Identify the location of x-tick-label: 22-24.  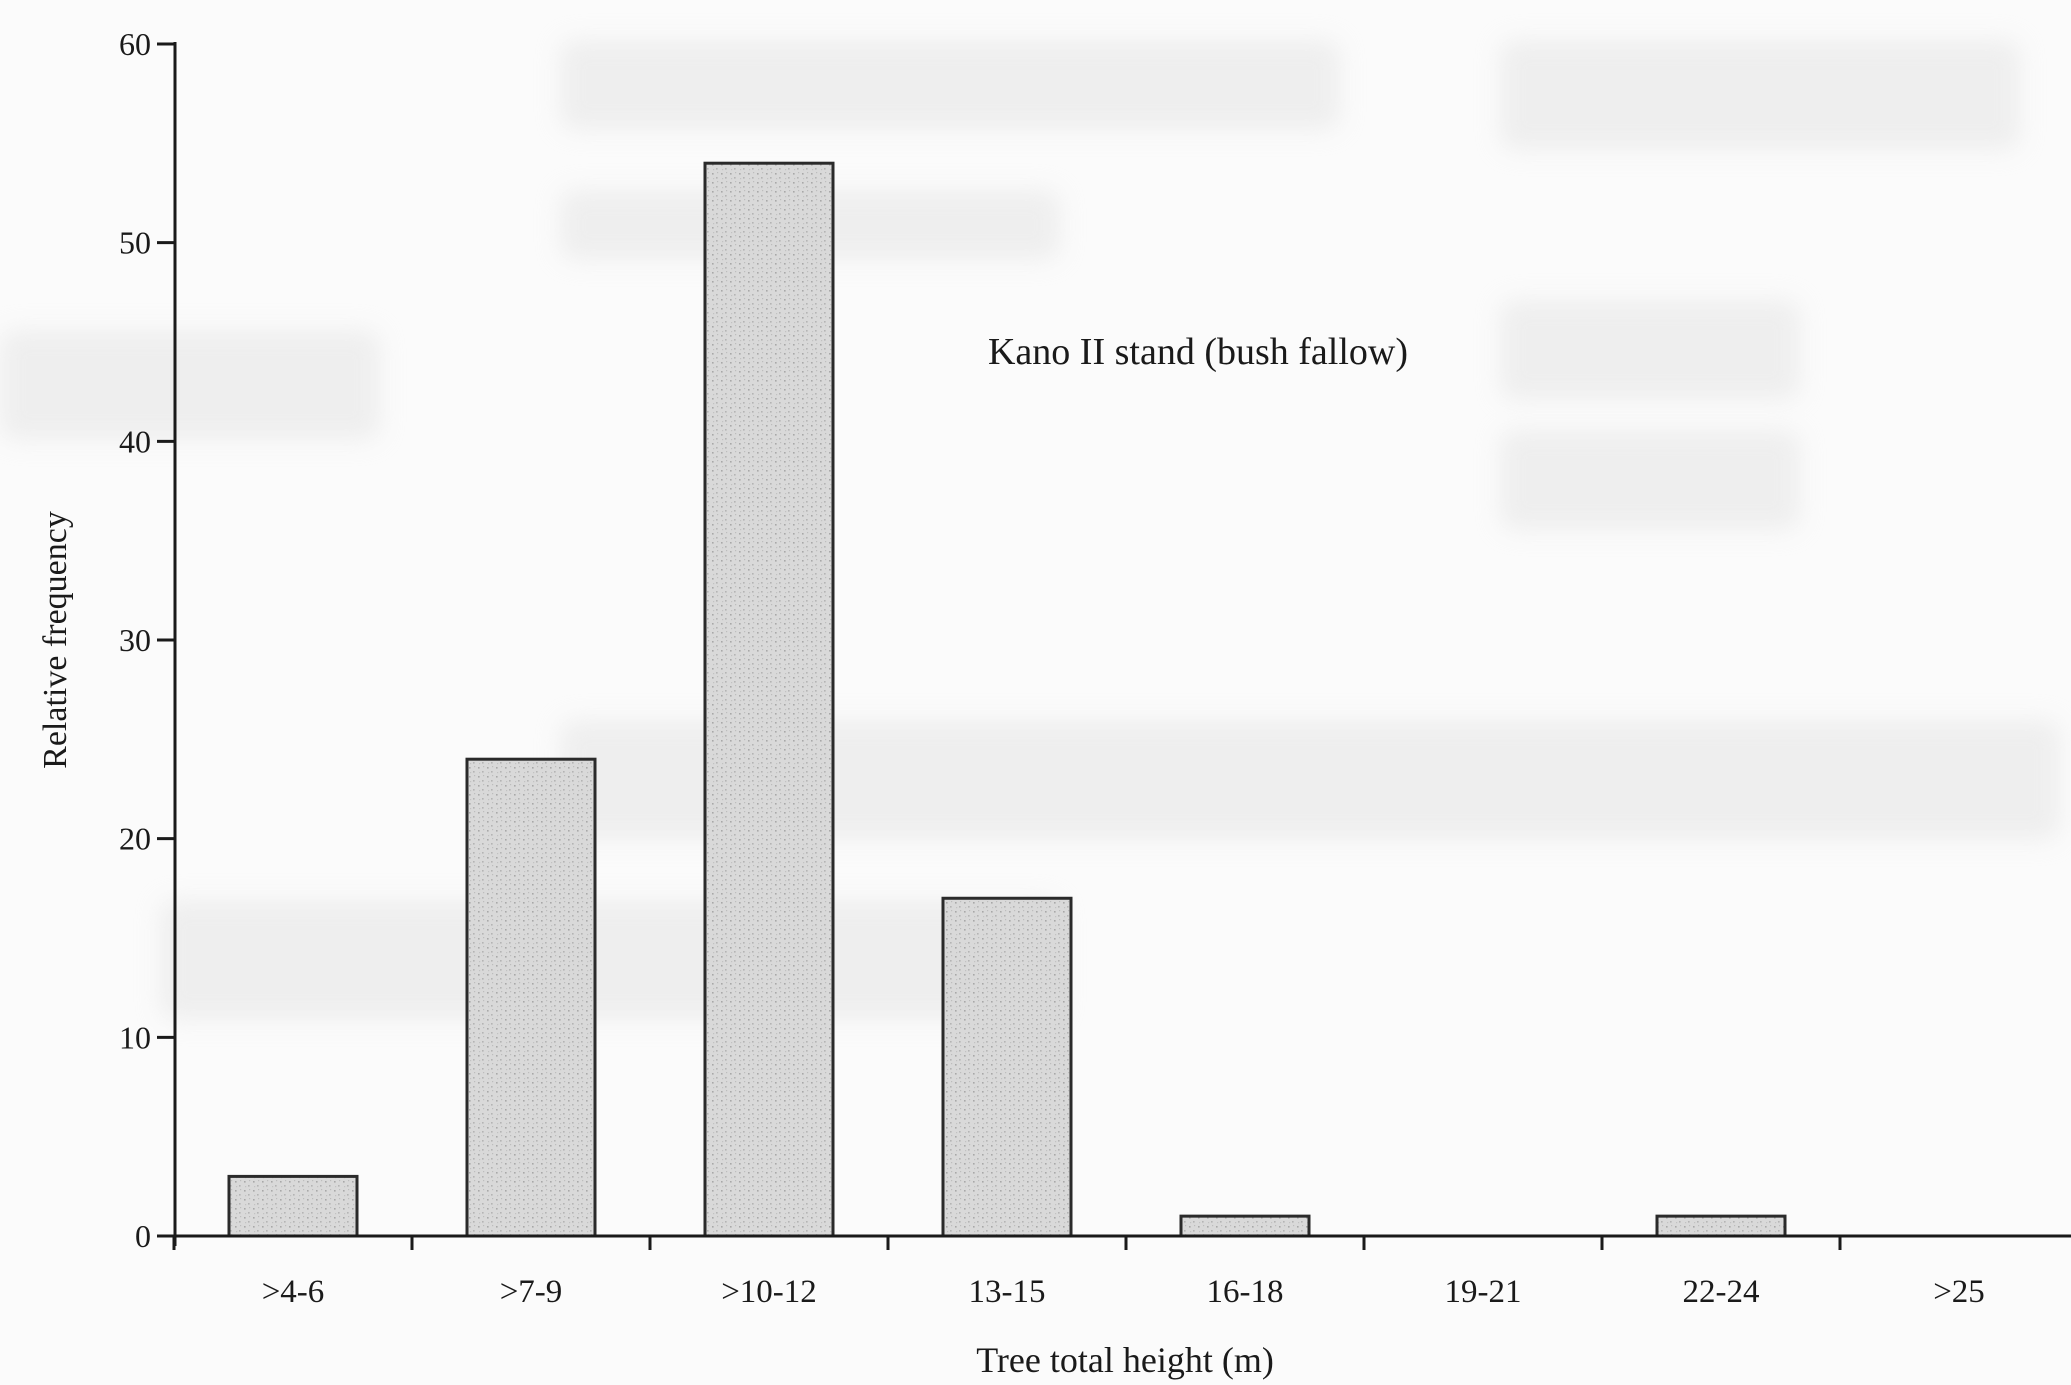
(1721, 1292).